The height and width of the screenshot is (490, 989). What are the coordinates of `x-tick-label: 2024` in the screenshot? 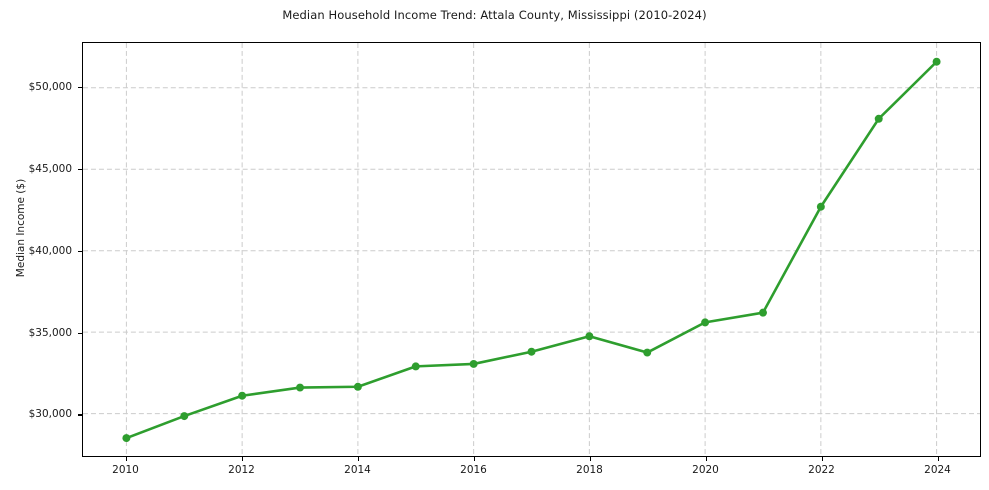 It's located at (937, 470).